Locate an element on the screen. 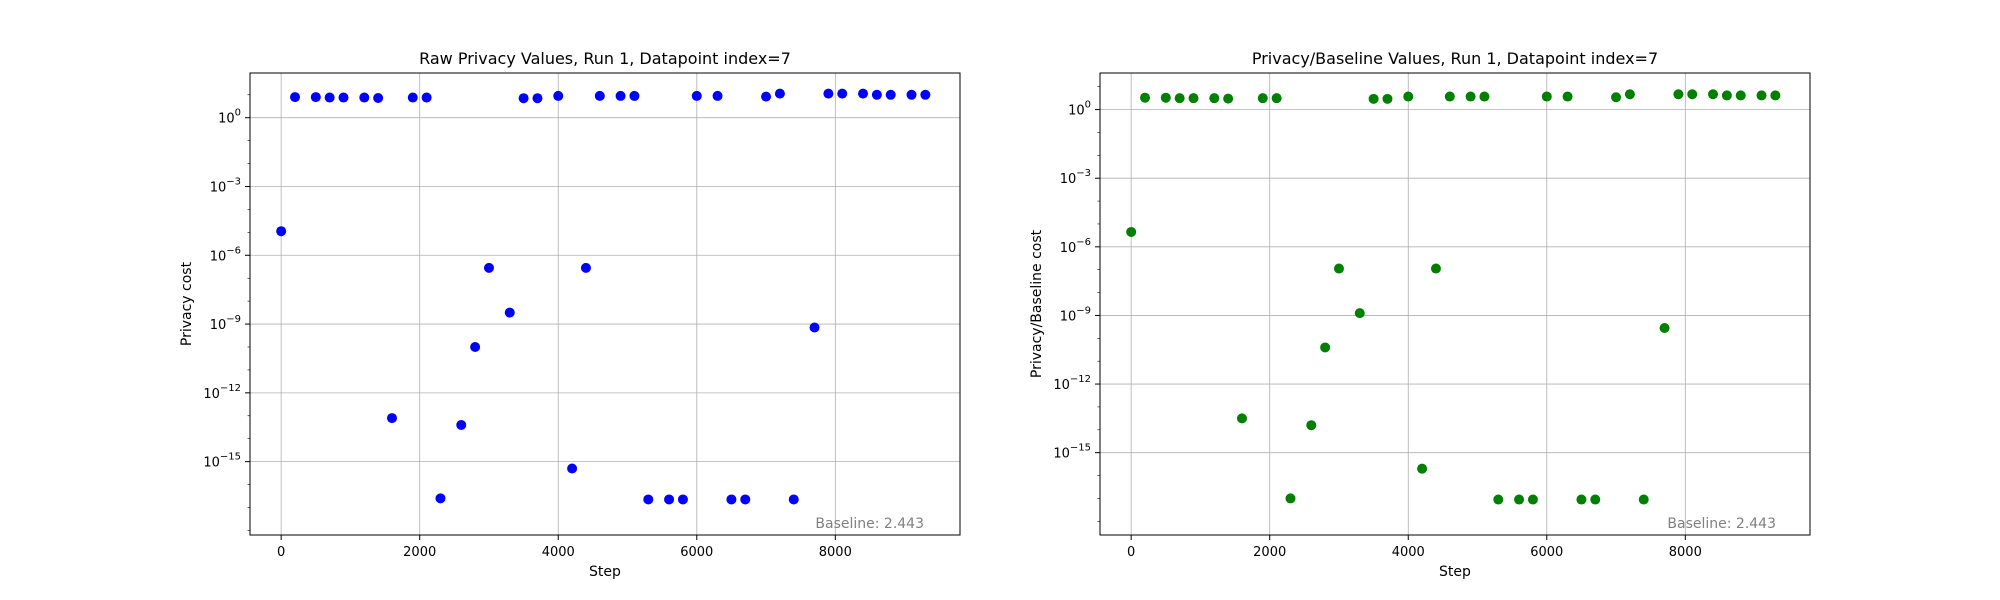 The width and height of the screenshot is (2000, 600). x-tick-label: 0 is located at coordinates (281, 552).